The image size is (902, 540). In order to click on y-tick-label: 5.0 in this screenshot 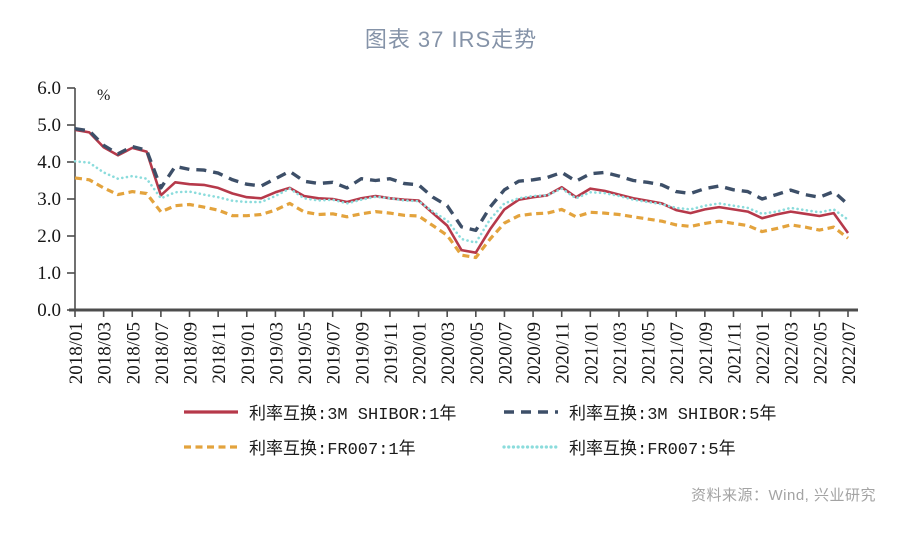, I will do `click(49, 125)`.